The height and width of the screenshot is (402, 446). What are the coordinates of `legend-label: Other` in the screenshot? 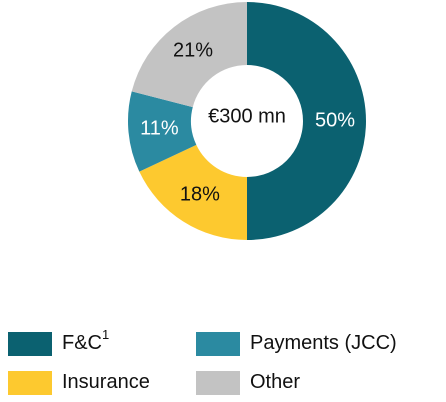 It's located at (275, 382).